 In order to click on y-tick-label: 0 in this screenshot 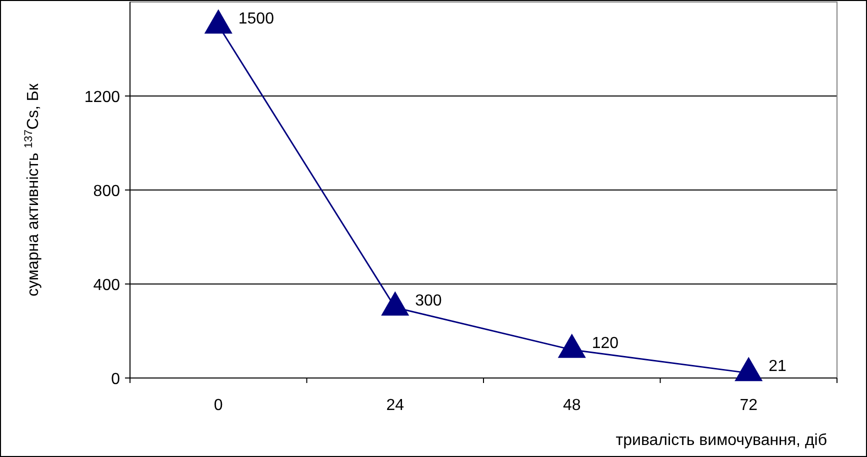, I will do `click(115, 379)`.